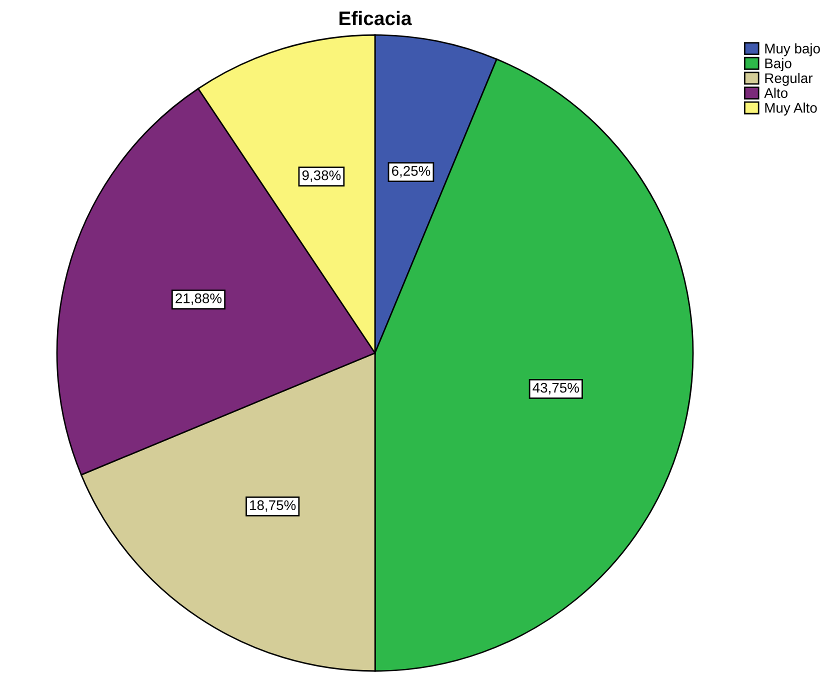 This screenshot has height=673, width=833. What do you see at coordinates (376, 18) in the screenshot?
I see `chart-title: Eficacia` at bounding box center [376, 18].